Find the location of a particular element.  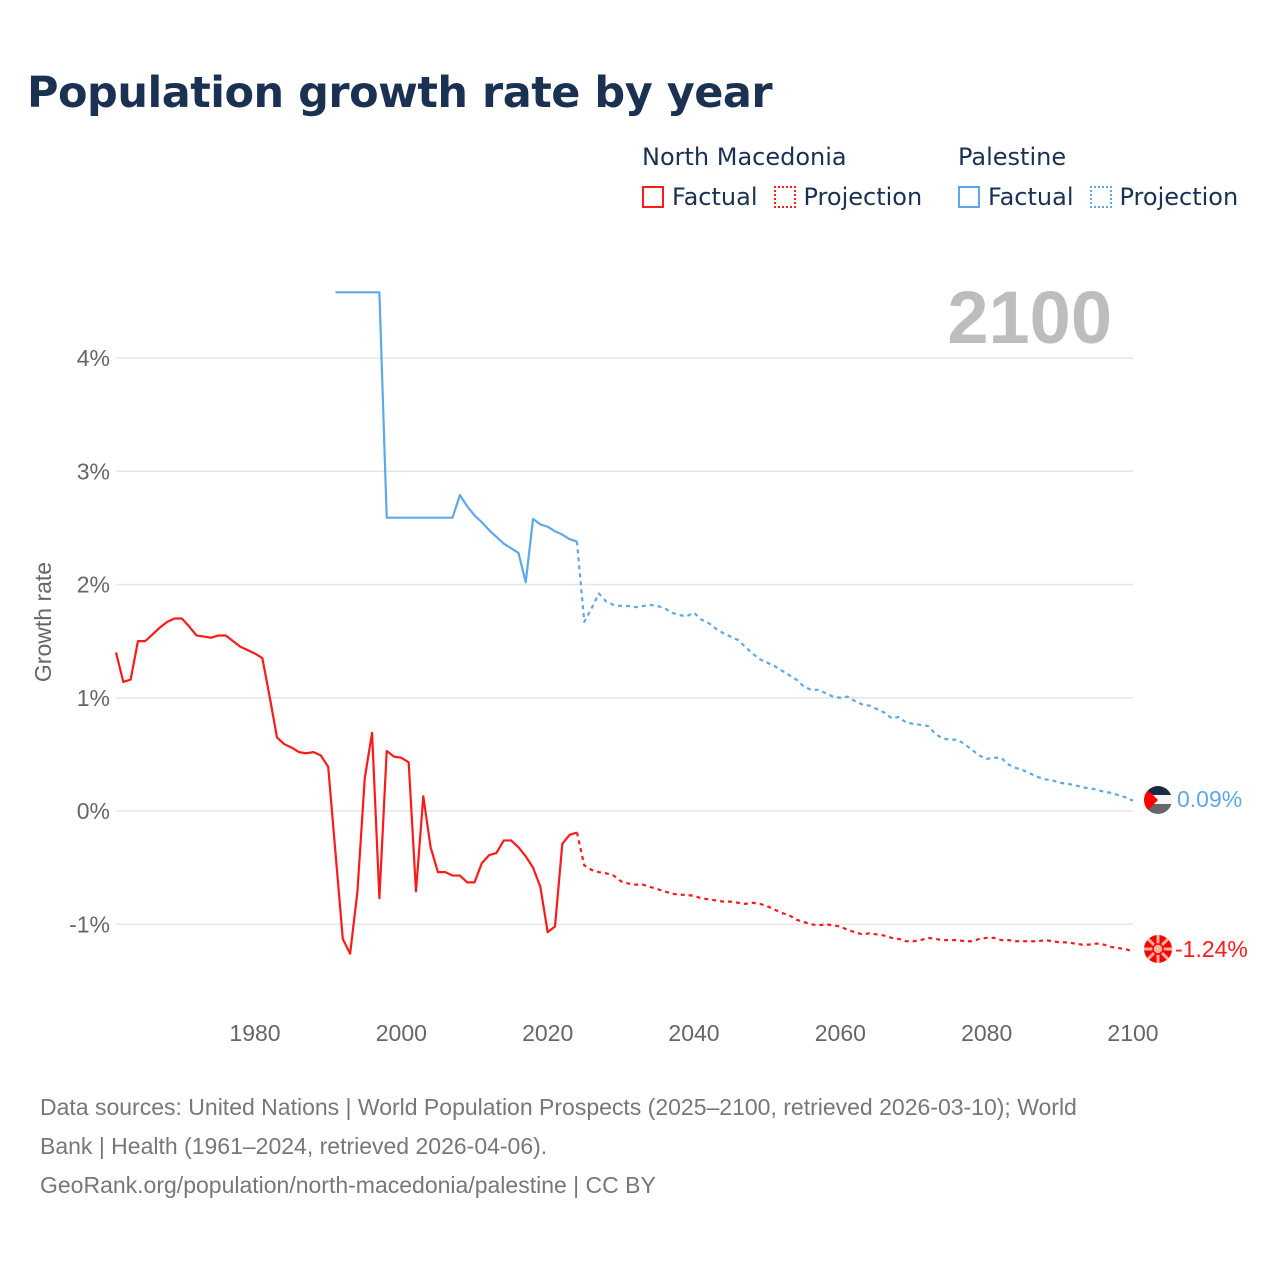

x-tick-label: 2000 is located at coordinates (401, 1033).